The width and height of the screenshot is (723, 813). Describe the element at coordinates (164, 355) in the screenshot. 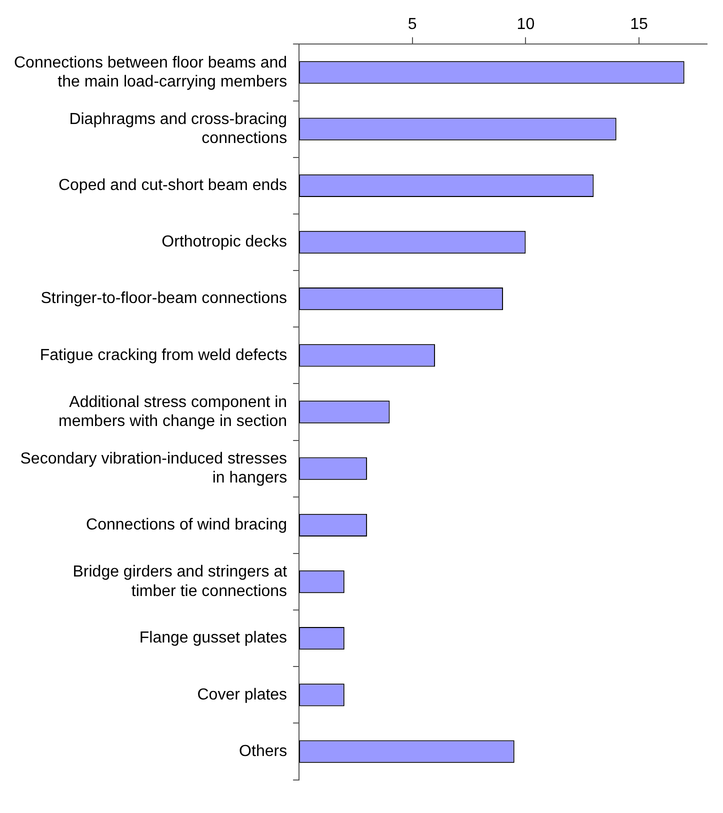

I see `y-tick-label: Fatigue cracking from weld defects` at that location.